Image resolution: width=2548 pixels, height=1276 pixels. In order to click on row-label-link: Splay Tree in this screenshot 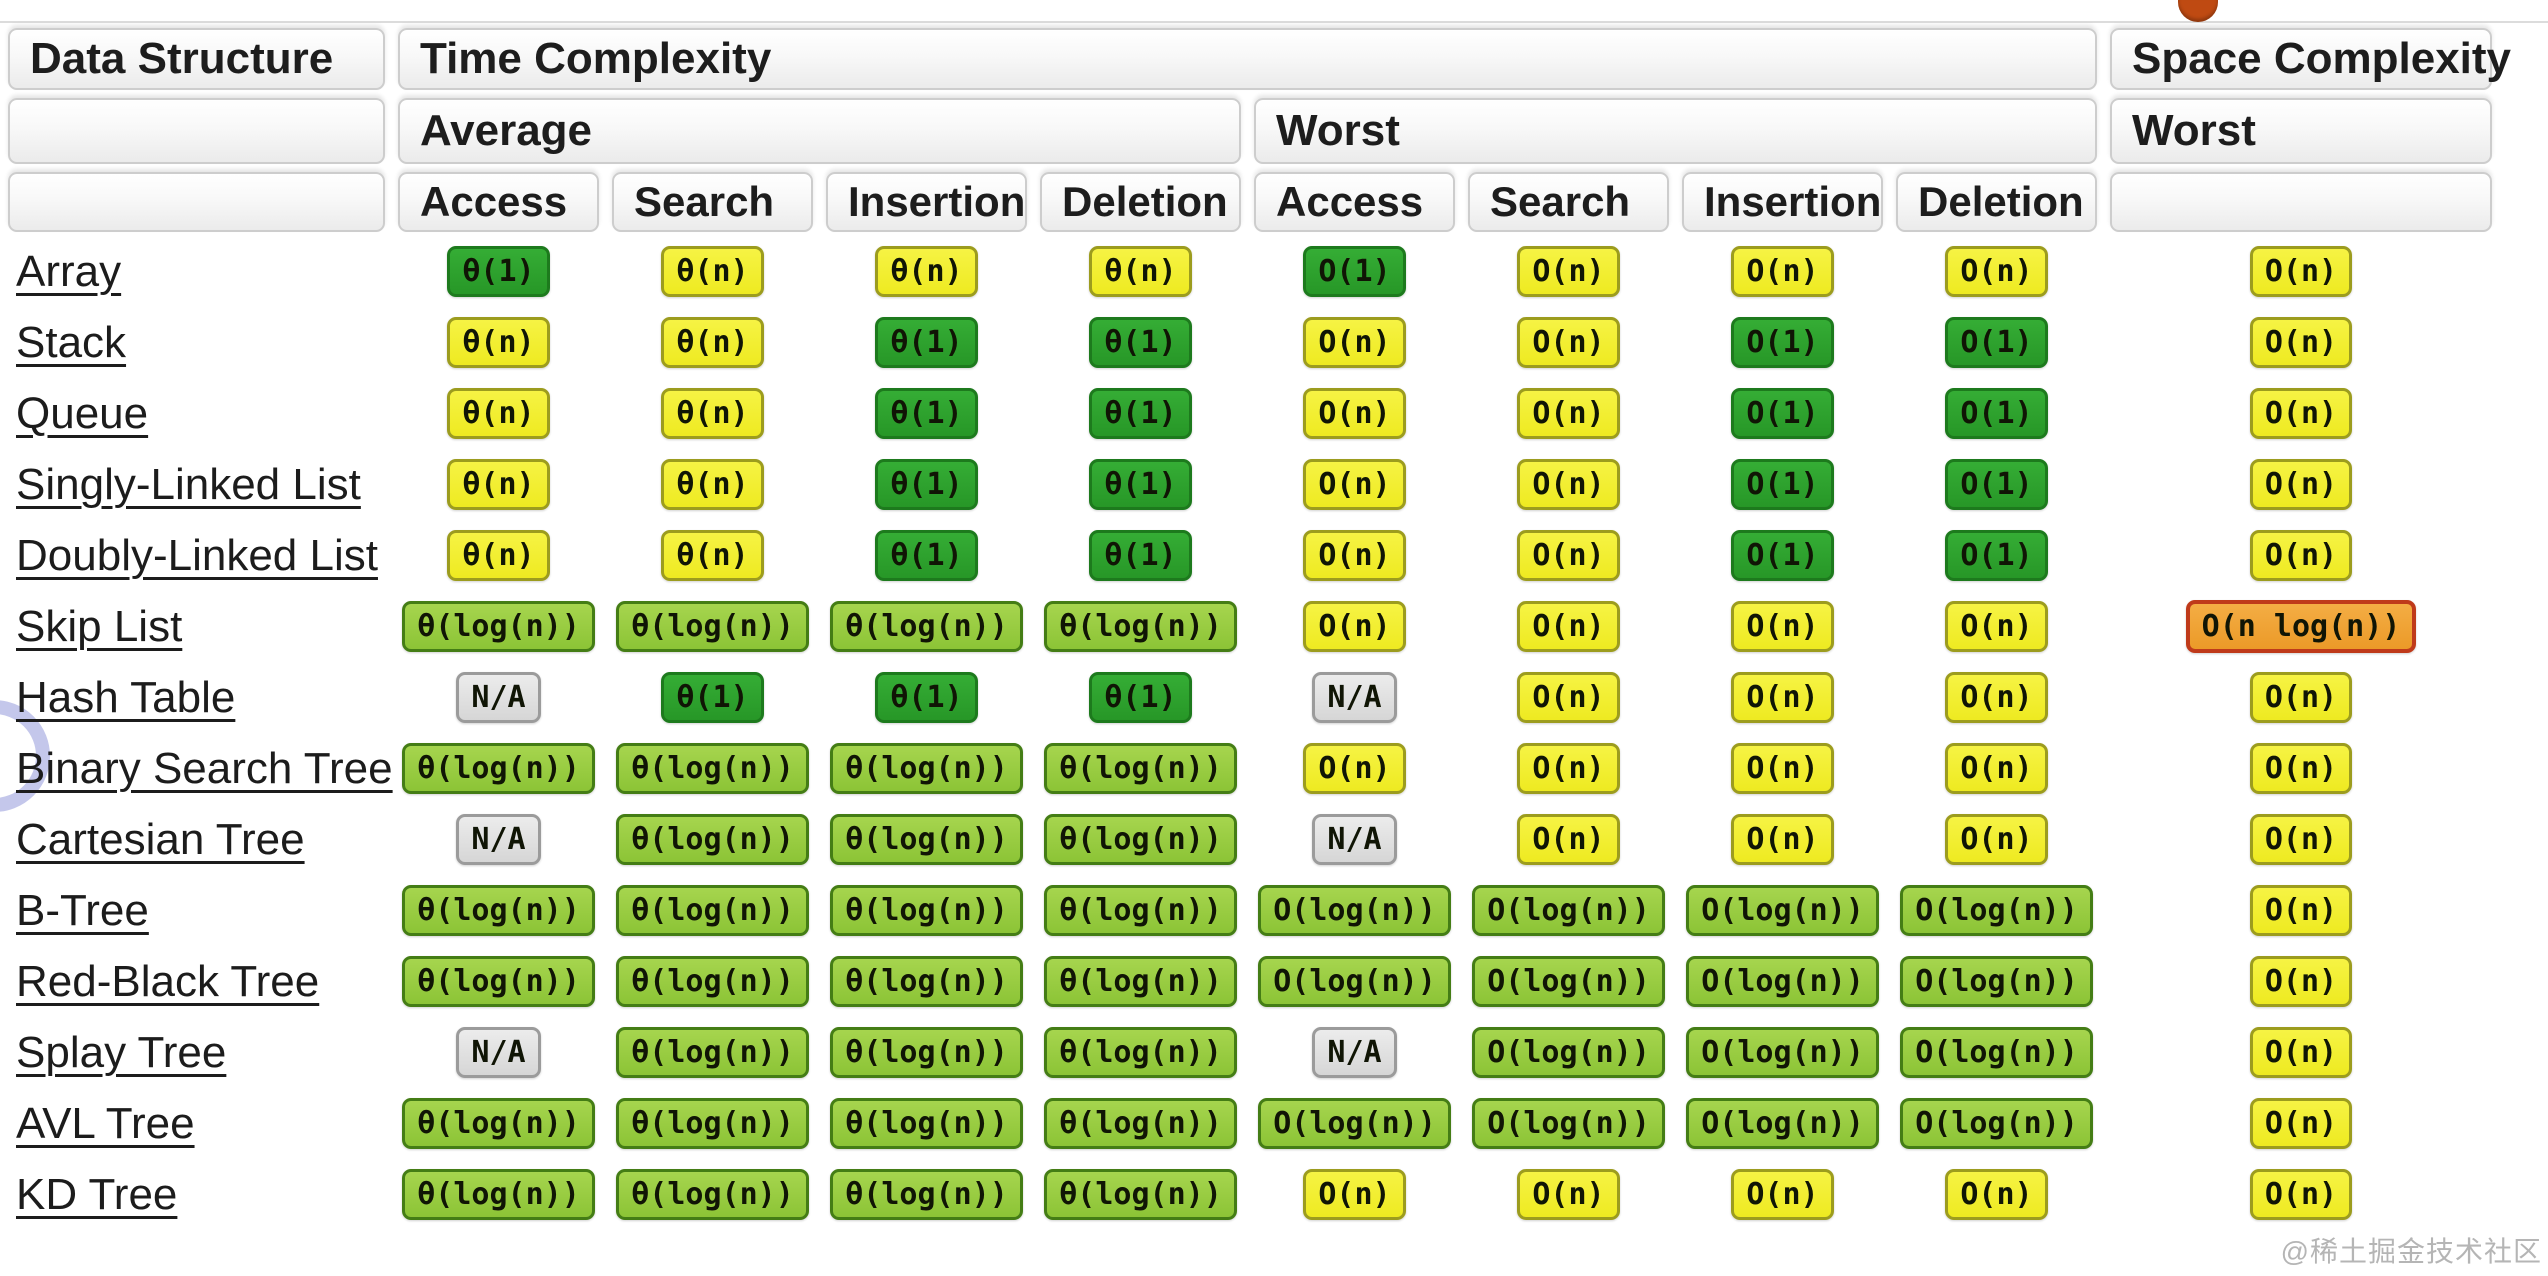, I will do `click(121, 1052)`.